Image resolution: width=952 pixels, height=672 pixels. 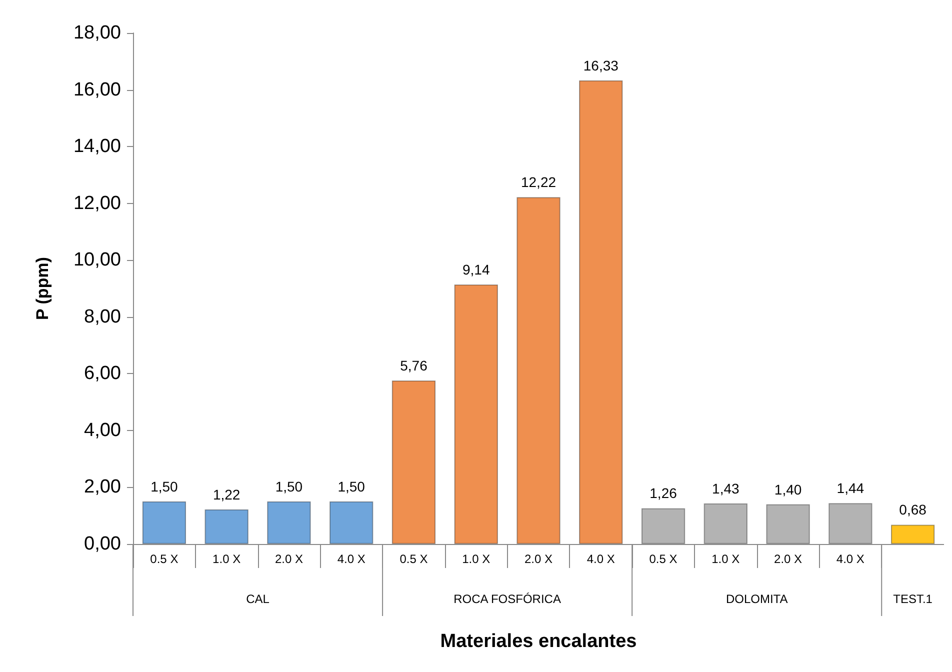 I want to click on x-axis-title: Materiales encalantes, so click(x=538, y=641).